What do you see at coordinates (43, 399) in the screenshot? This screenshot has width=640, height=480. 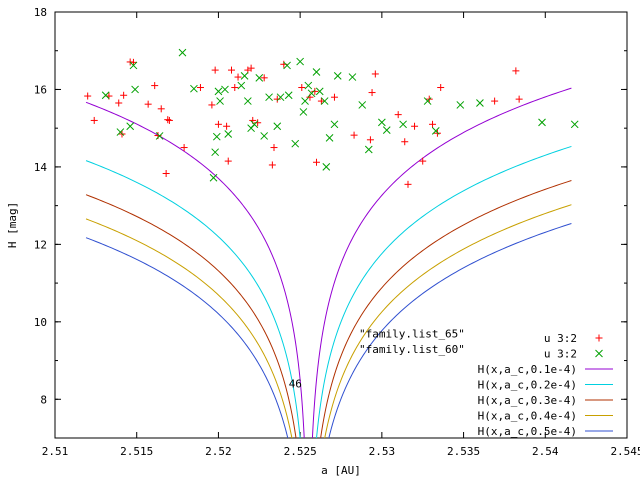 I see `y-tick-label: 8` at bounding box center [43, 399].